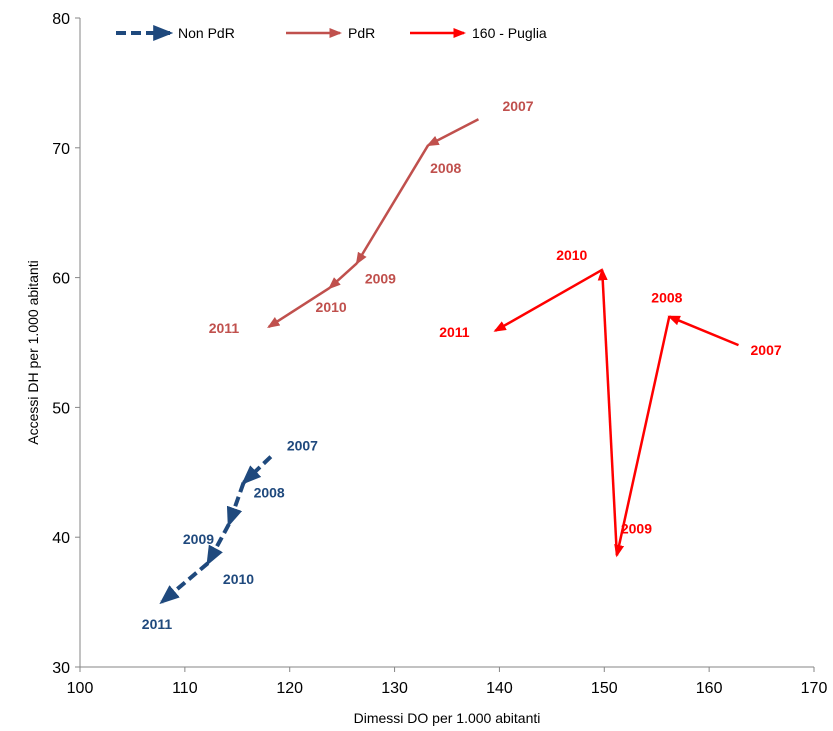  I want to click on series-160-puglia, so click(616, 412).